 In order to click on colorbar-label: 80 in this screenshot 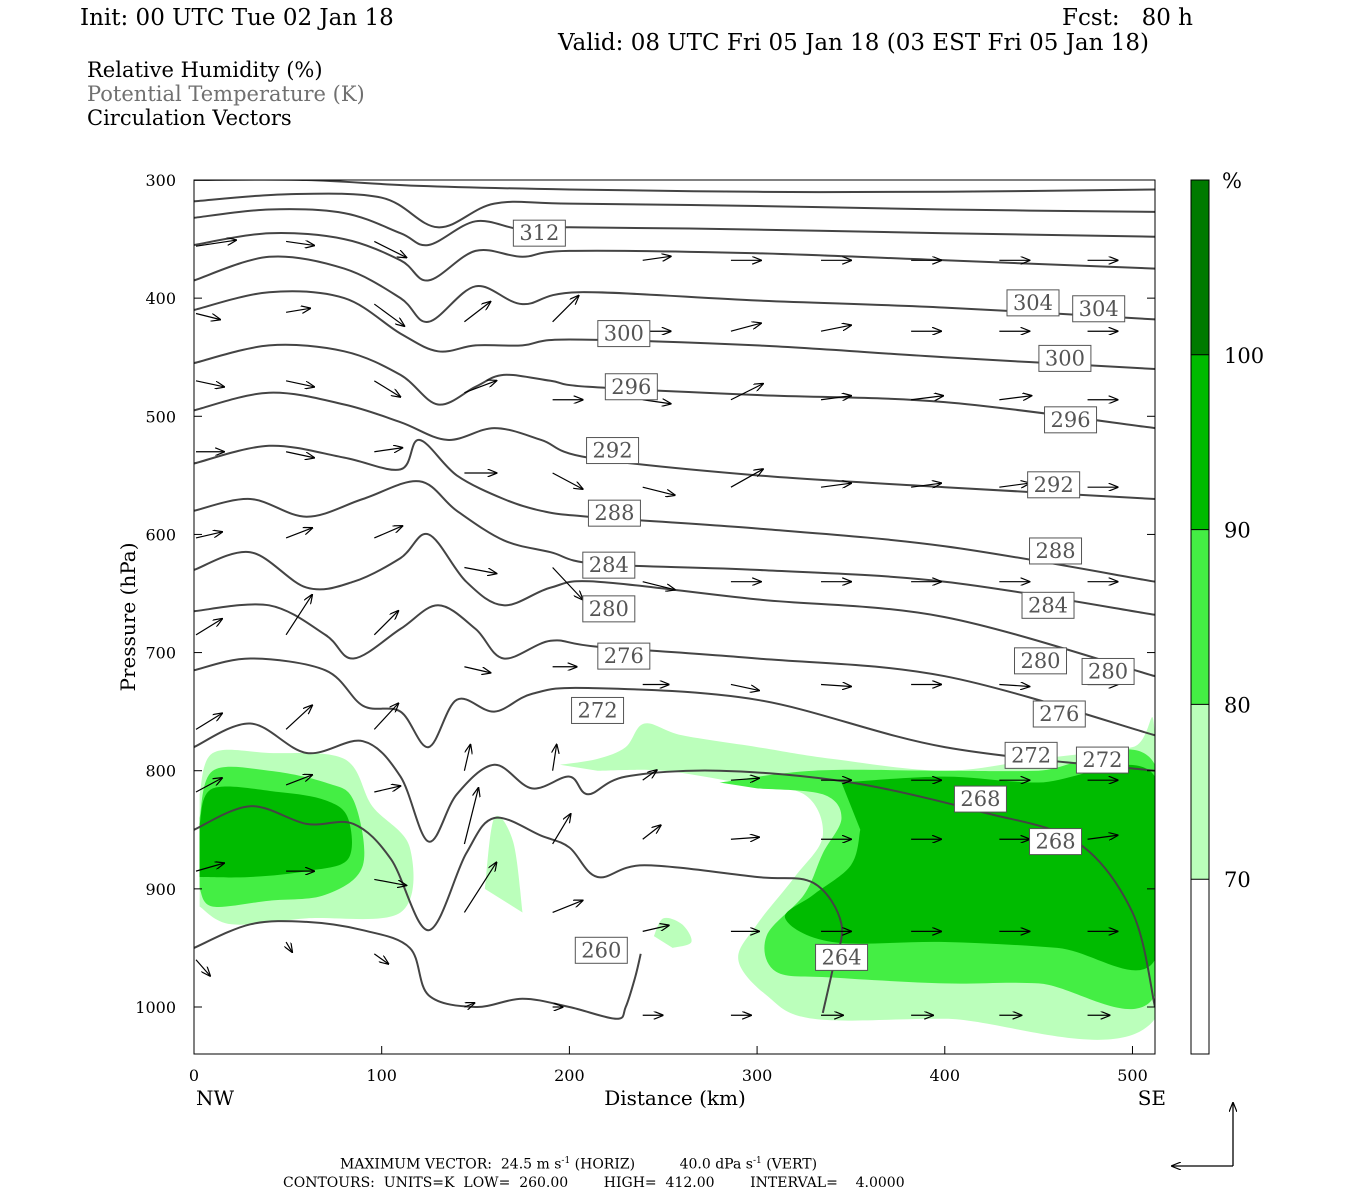, I will do `click(1237, 705)`.